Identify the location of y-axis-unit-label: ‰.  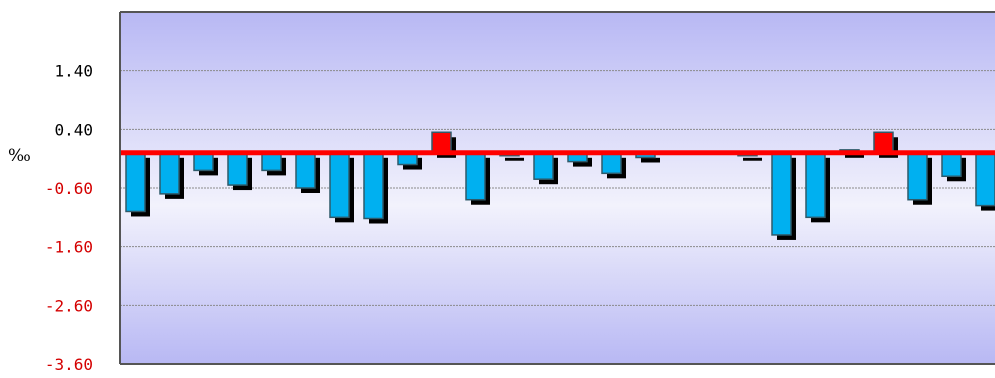
(19, 156).